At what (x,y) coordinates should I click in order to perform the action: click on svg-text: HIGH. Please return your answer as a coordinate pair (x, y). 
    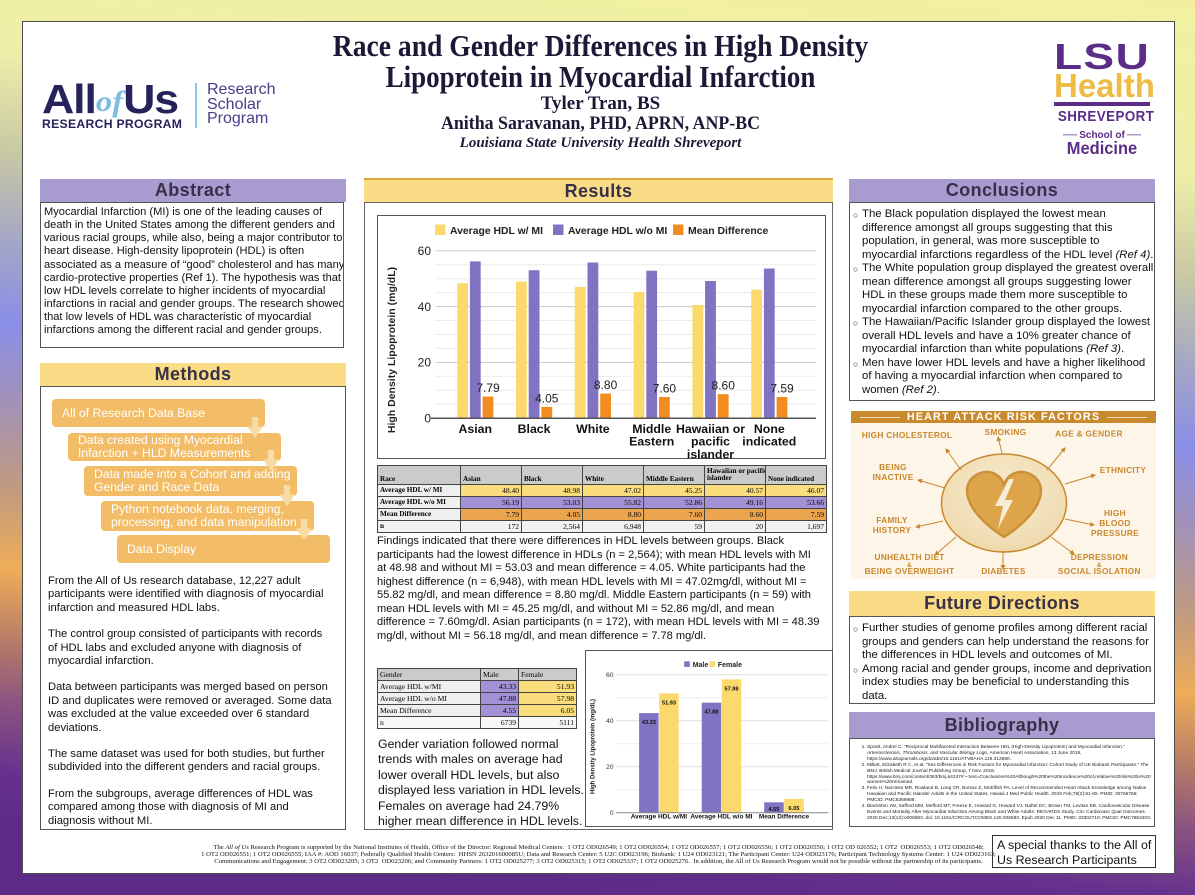
    Looking at the image, I should click on (1115, 513).